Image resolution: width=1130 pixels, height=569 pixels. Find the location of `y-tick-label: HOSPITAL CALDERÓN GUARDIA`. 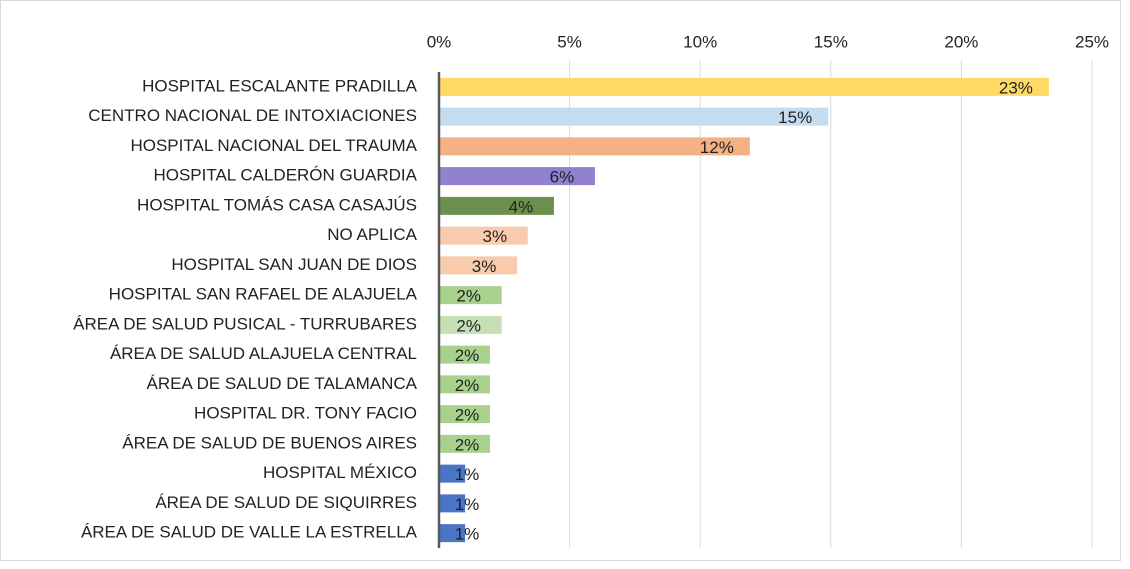

y-tick-label: HOSPITAL CALDERÓN GUARDIA is located at coordinates (285, 175).